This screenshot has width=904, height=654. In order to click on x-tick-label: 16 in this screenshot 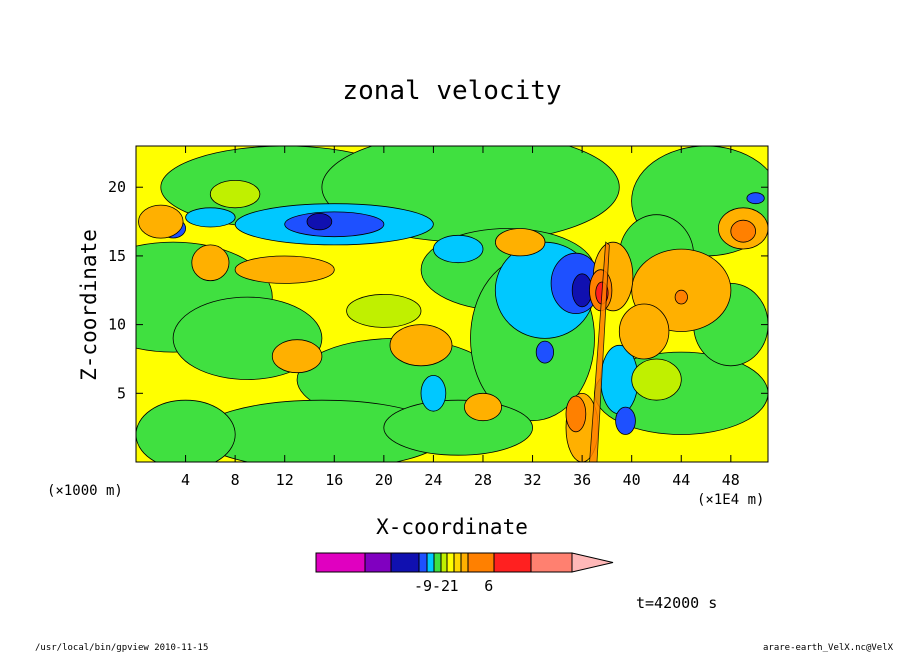, I will do `click(334, 480)`.